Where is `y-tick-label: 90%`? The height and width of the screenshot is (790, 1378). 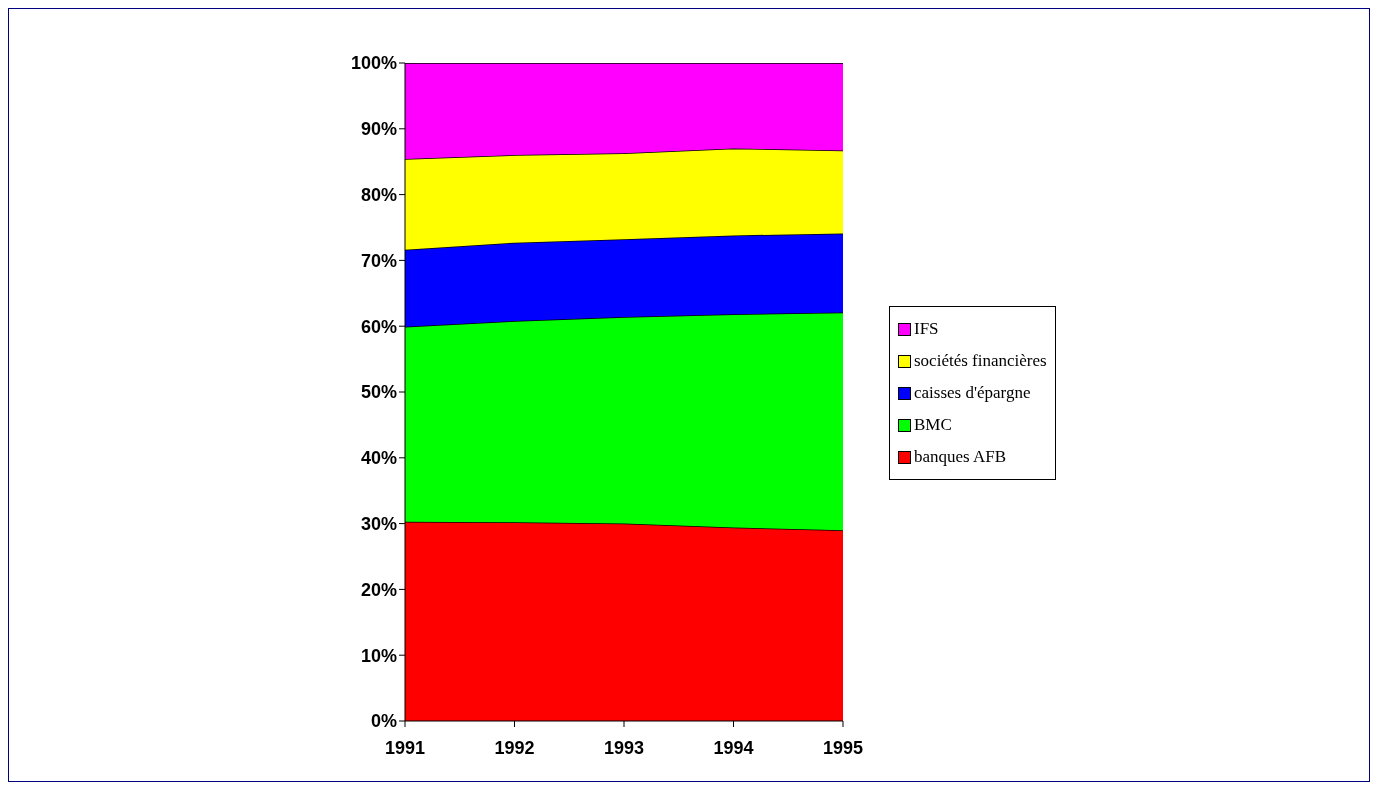 y-tick-label: 90% is located at coordinates (378, 129).